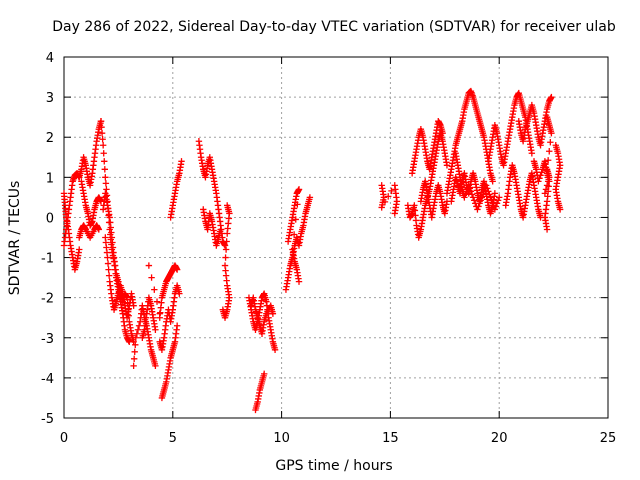 The width and height of the screenshot is (640, 480). Describe the element at coordinates (15, 238) in the screenshot. I see `y-axis-label: SDTVAR / TECUs` at that location.